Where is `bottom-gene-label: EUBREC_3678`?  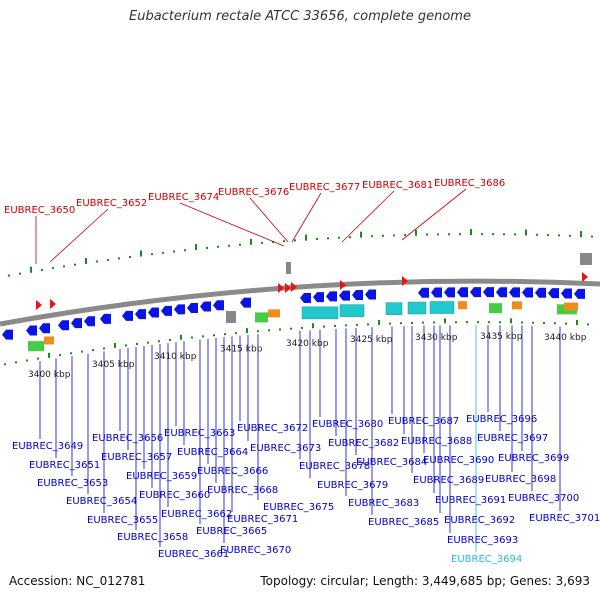
bottom-gene-label: EUBREC_3678 is located at coordinates (334, 466).